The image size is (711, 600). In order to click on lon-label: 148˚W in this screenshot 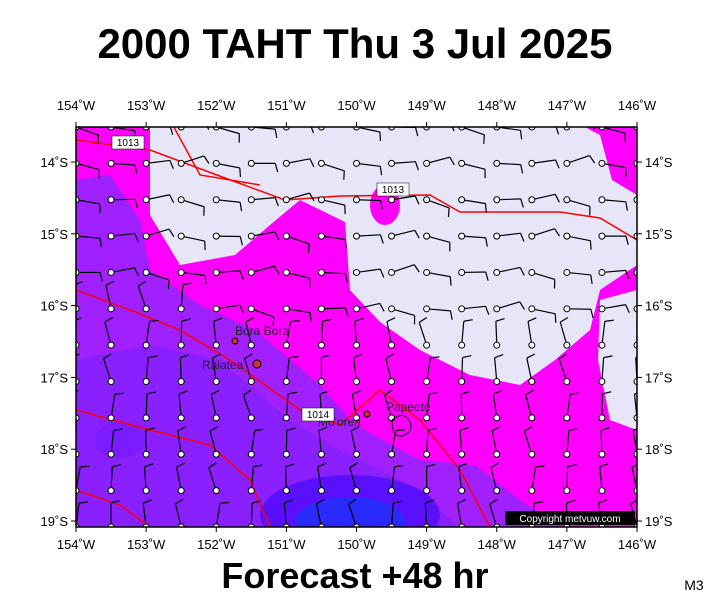, I will do `click(497, 544)`.